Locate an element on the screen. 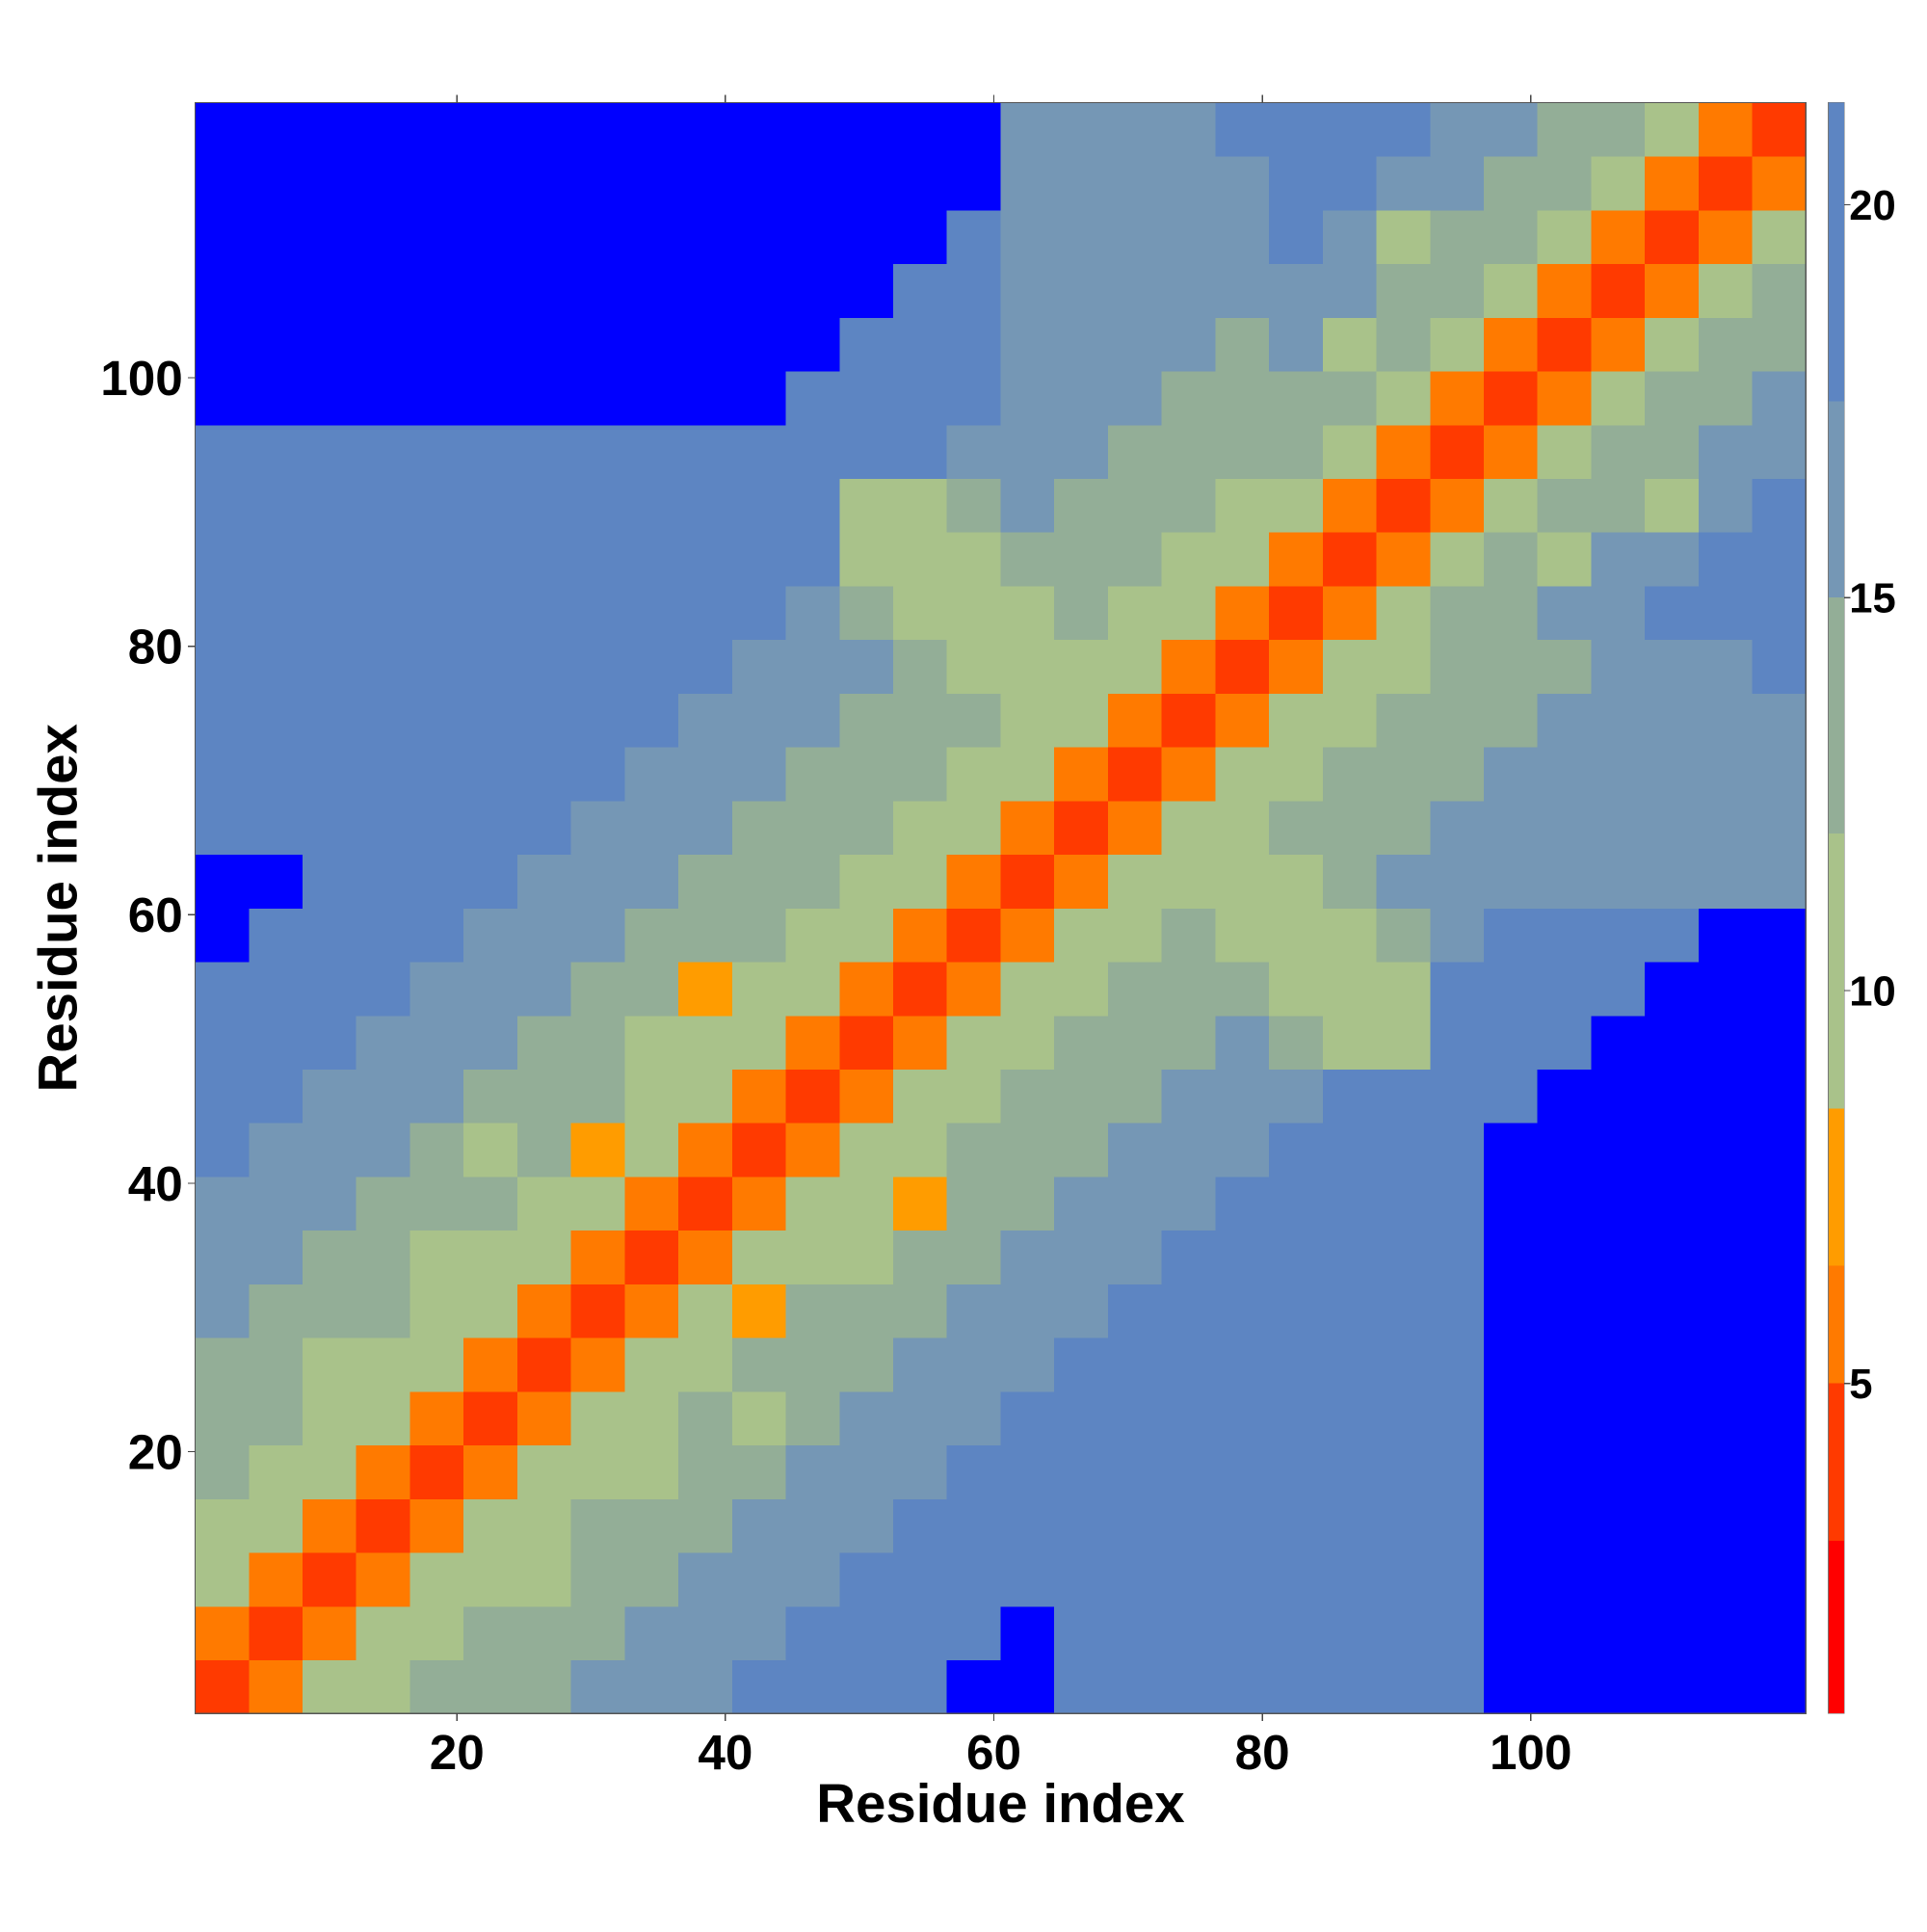  colorbar-band is located at coordinates (1836, 1324).